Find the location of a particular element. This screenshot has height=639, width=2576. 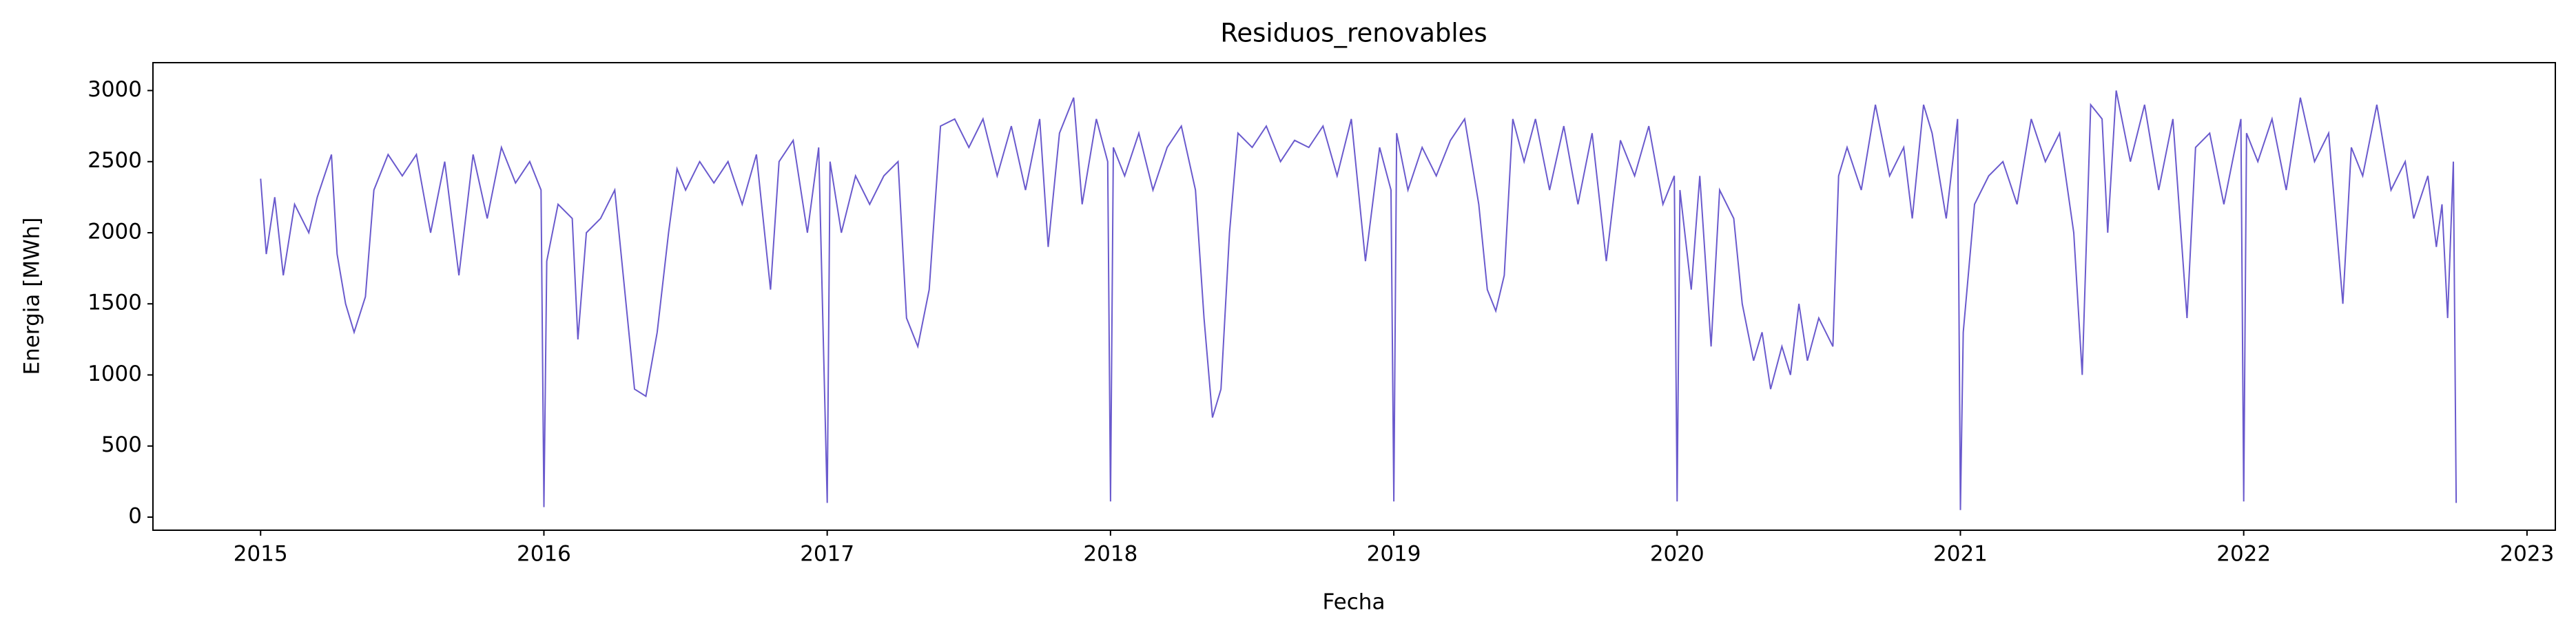

chart-title: Residuos_renovables is located at coordinates (1353, 33).